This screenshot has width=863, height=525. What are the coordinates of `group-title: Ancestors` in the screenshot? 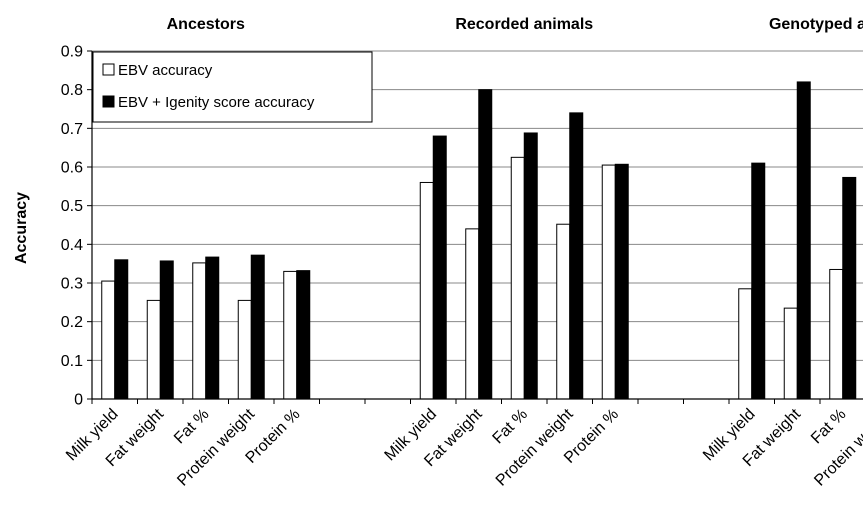 It's located at (206, 24).